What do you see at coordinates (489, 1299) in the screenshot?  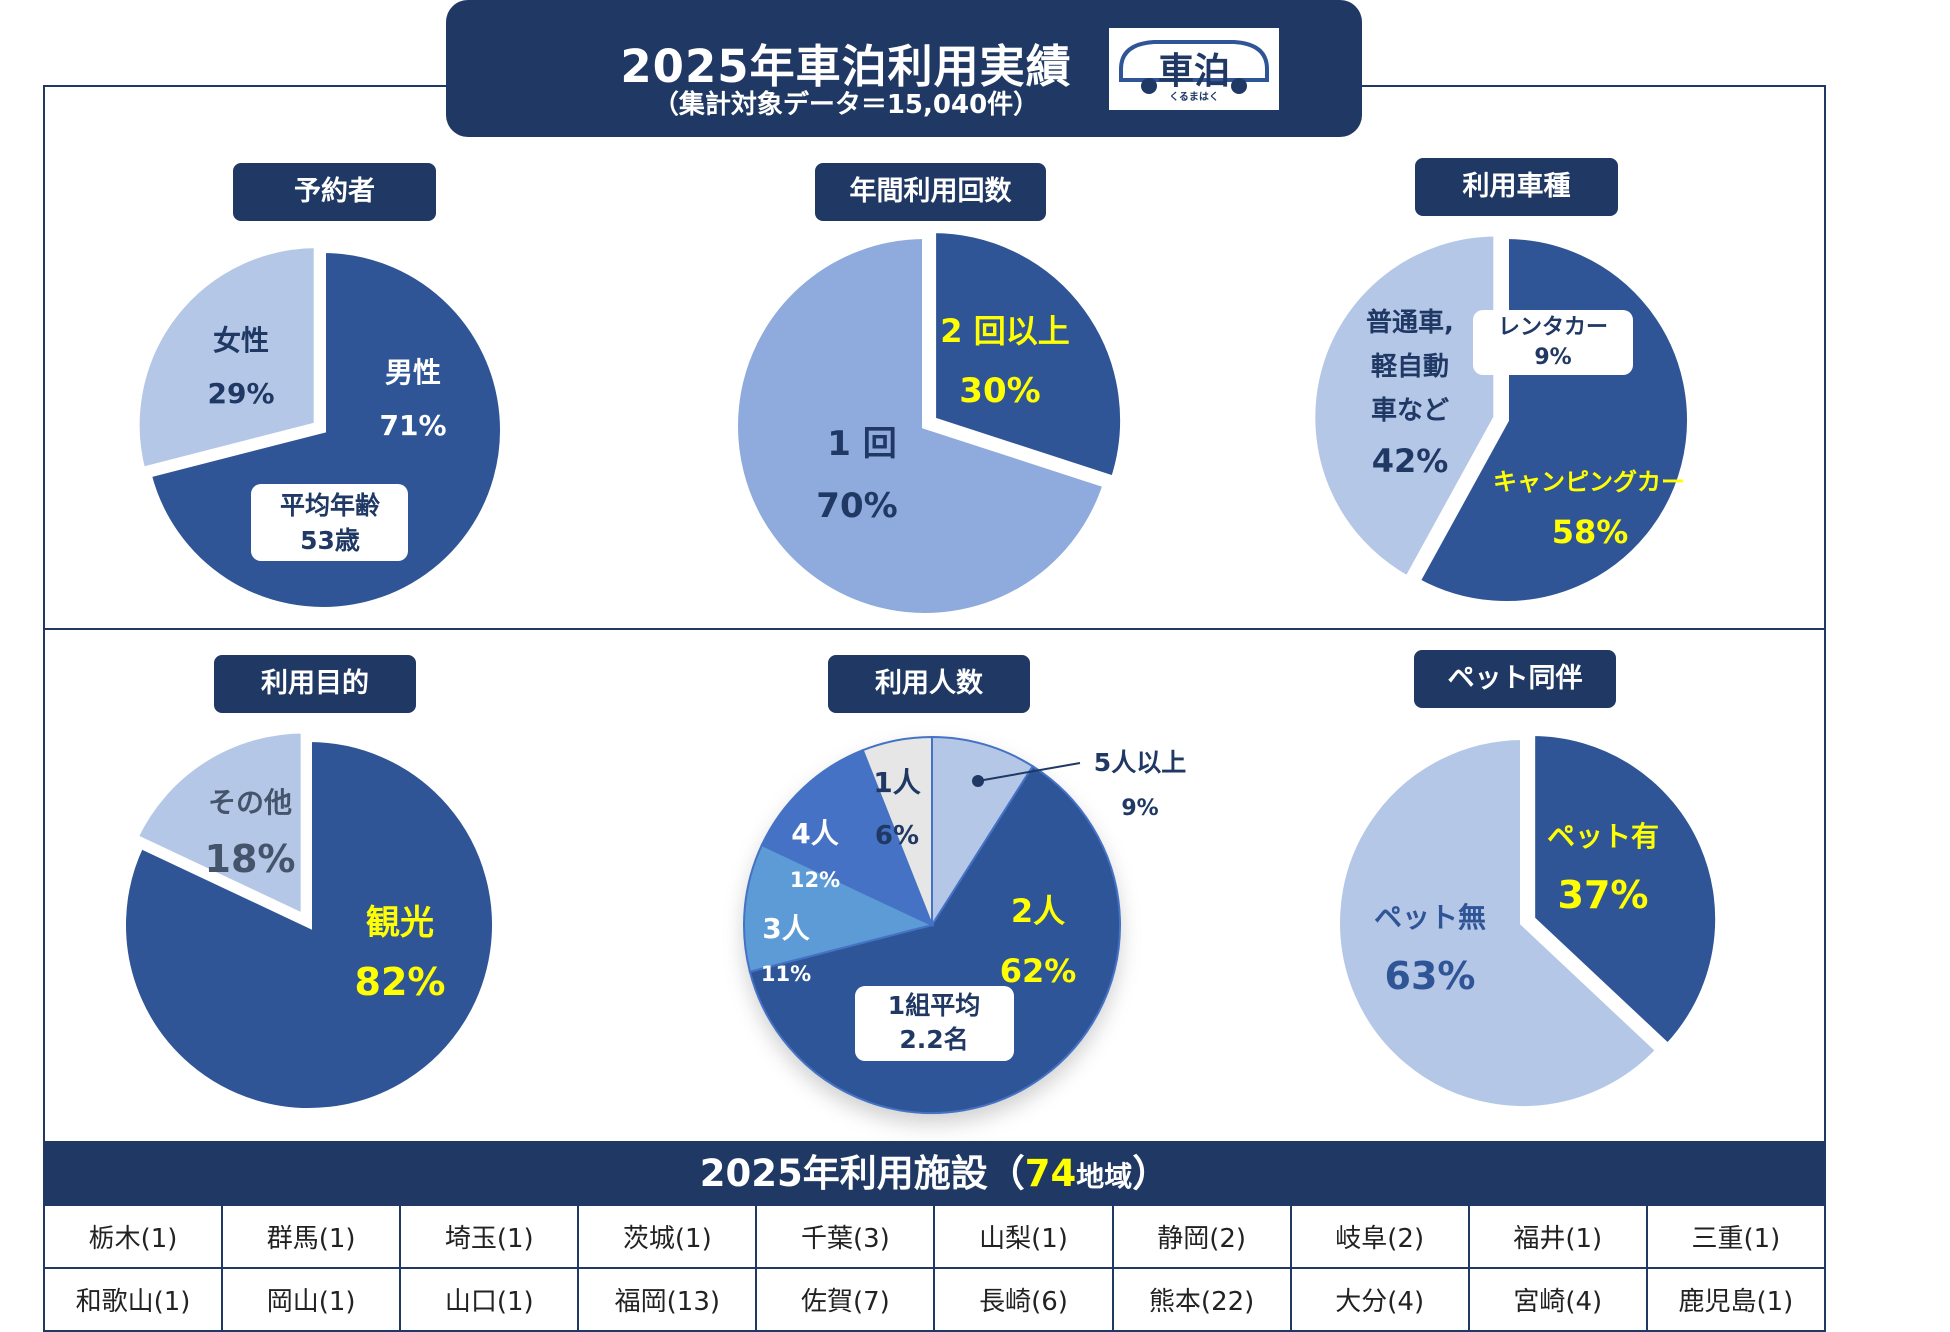 I see `facility-cell: 山口(1)` at bounding box center [489, 1299].